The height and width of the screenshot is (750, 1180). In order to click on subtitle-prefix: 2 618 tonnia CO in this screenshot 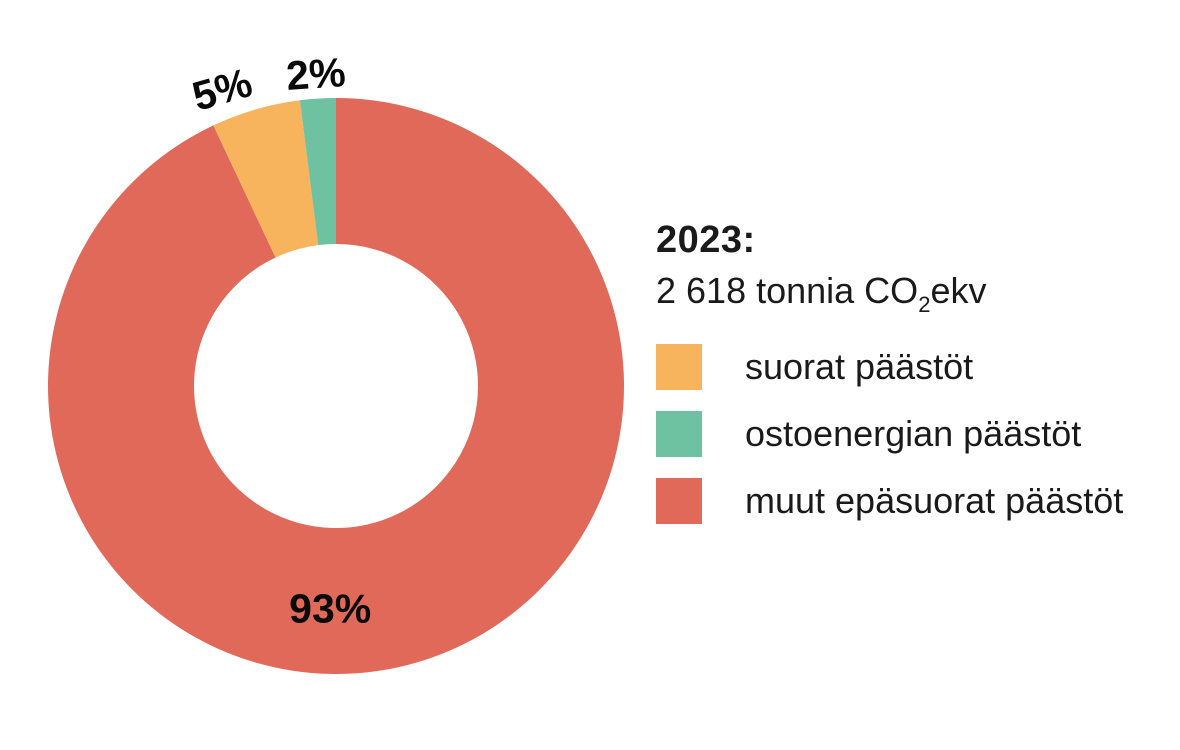, I will do `click(787, 290)`.